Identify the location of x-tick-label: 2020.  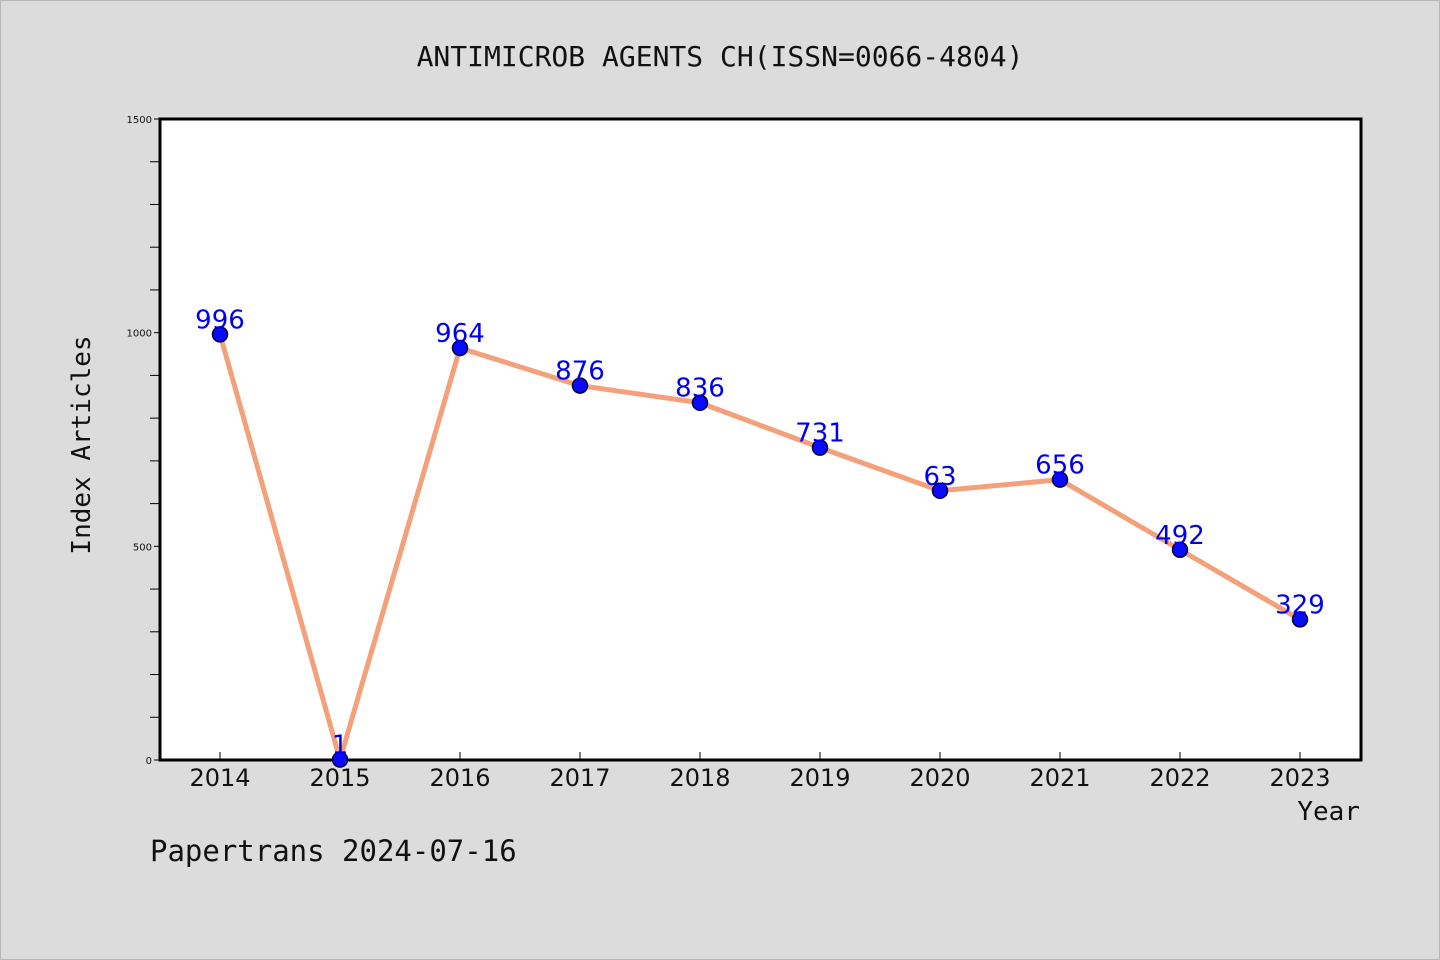
(939, 778).